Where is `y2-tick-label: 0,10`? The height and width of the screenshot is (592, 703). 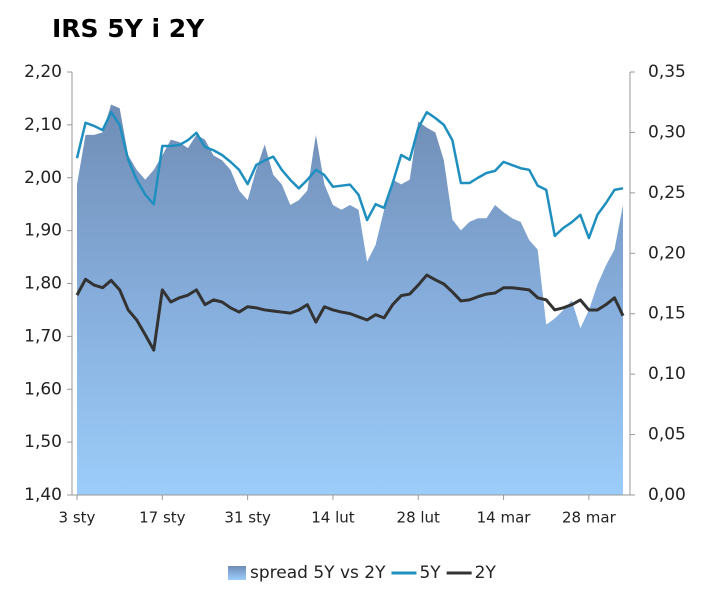
y2-tick-label: 0,10 is located at coordinates (667, 374).